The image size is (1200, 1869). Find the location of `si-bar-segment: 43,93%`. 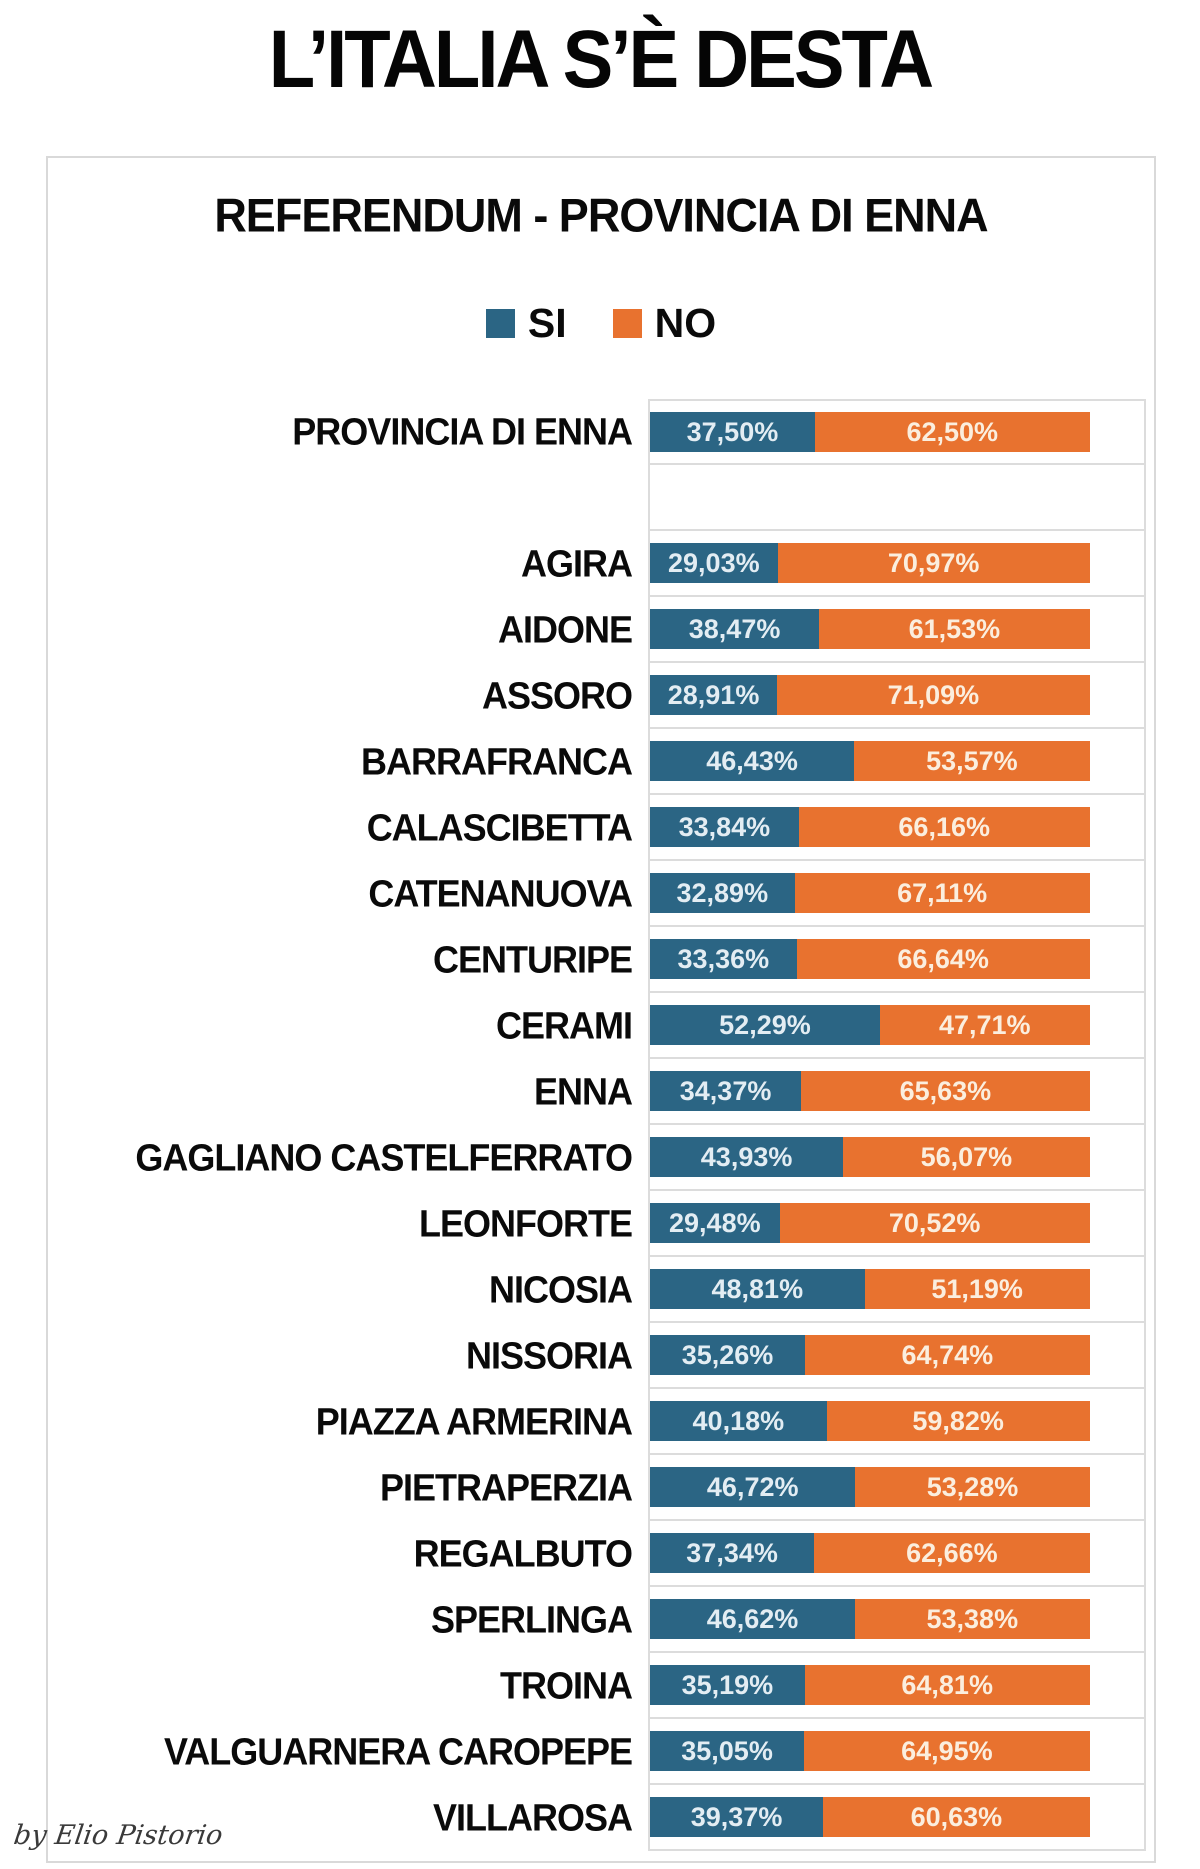

si-bar-segment: 43,93% is located at coordinates (747, 1157).